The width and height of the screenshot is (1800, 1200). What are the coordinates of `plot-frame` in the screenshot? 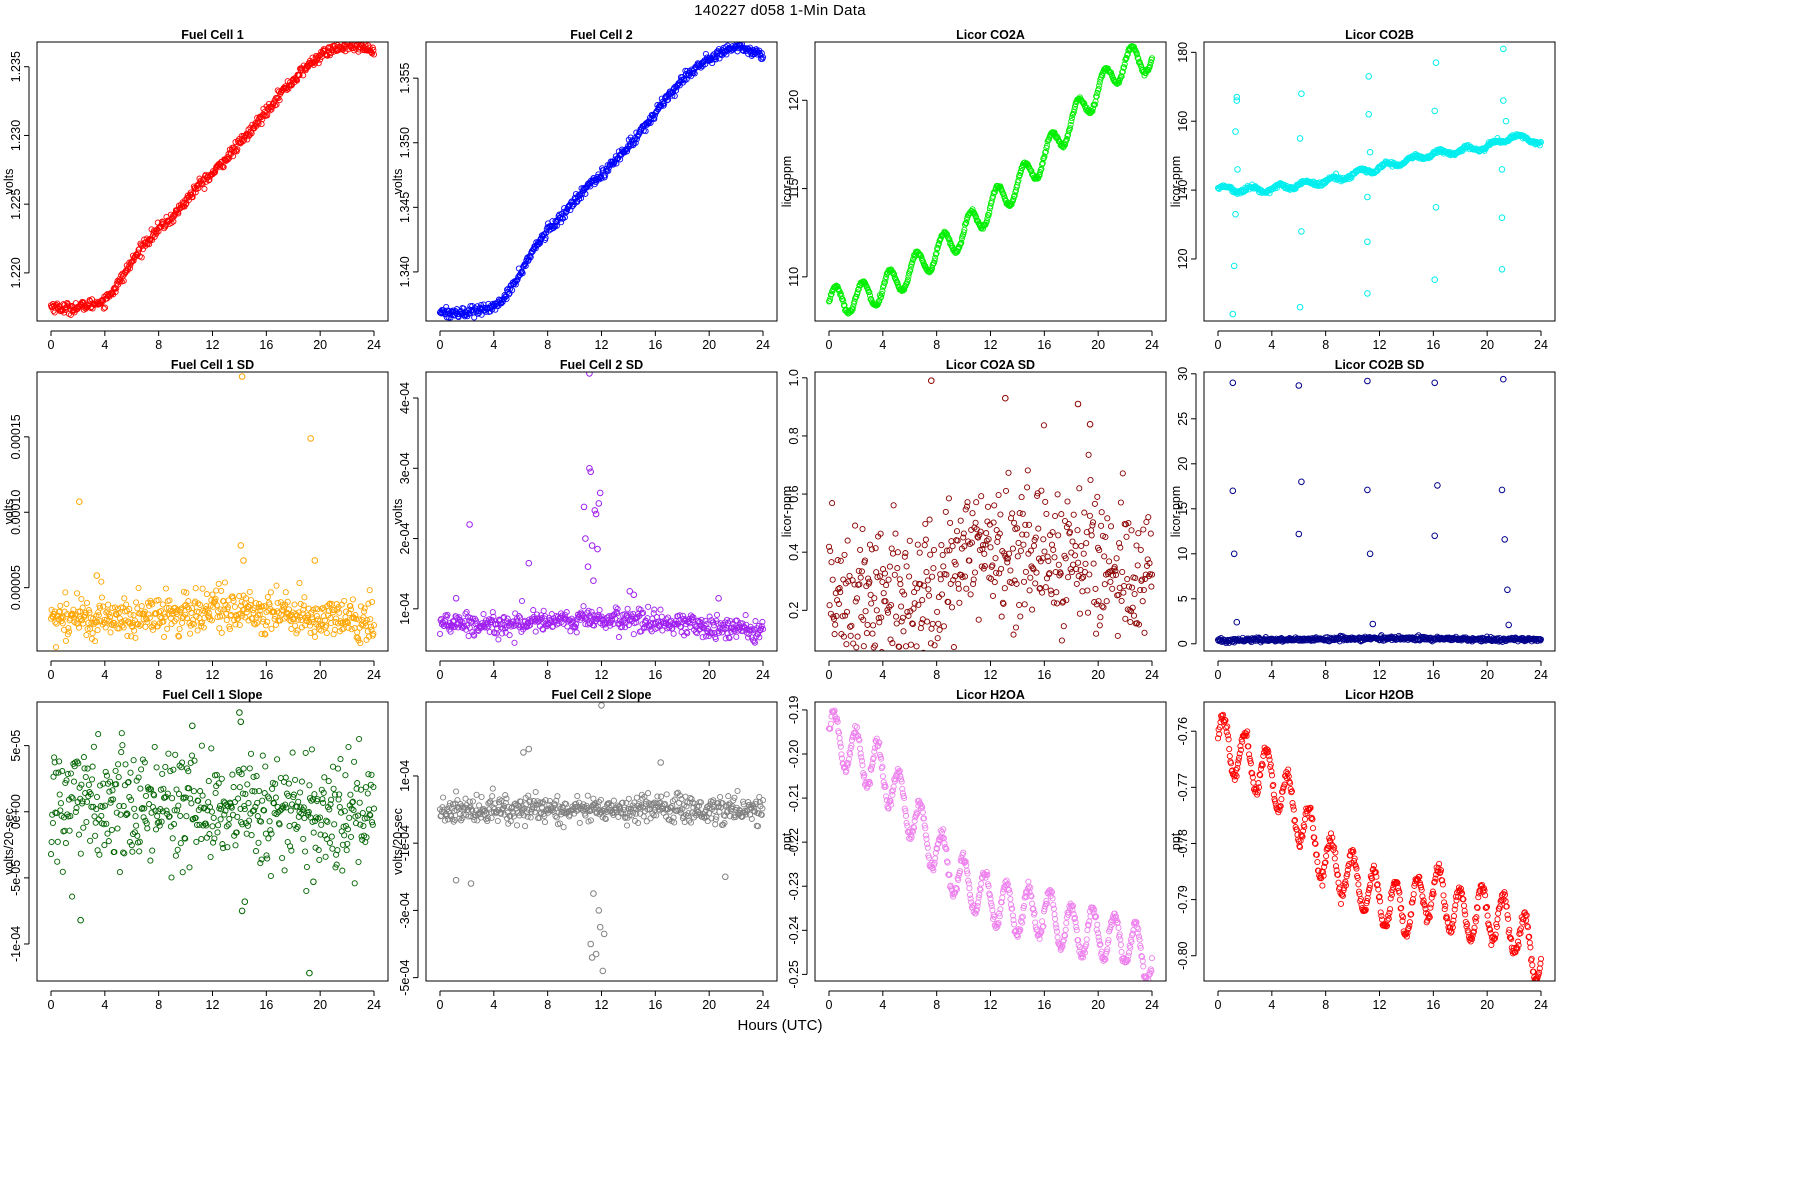 It's located at (601, 181).